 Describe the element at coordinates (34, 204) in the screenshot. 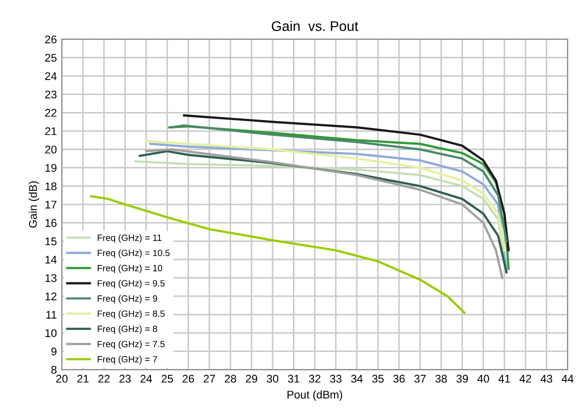

I see `y-axis-title: Gain (dB)` at that location.